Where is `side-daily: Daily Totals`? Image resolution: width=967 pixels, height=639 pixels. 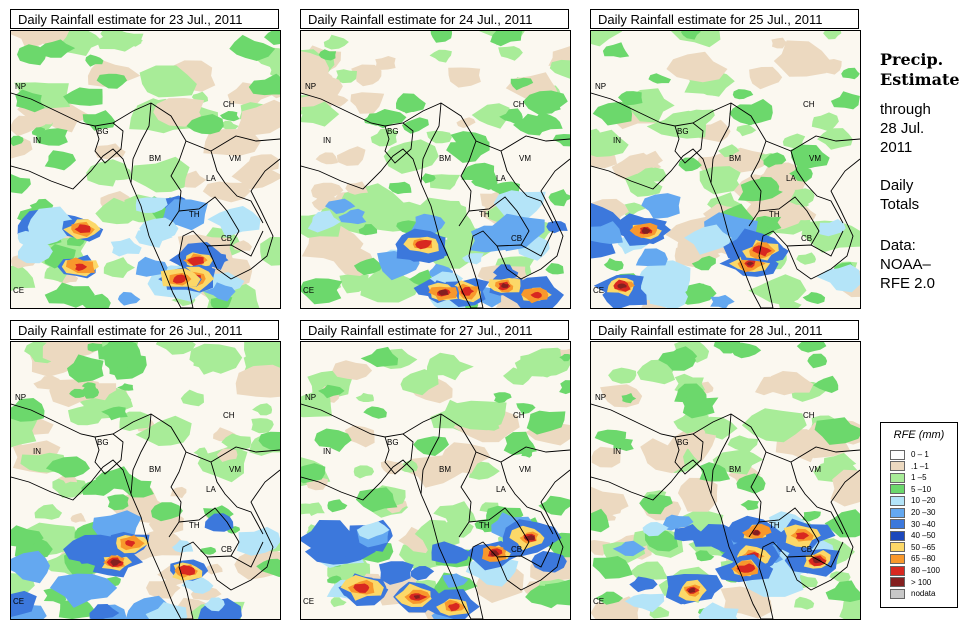 side-daily: Daily Totals is located at coordinates (899, 195).